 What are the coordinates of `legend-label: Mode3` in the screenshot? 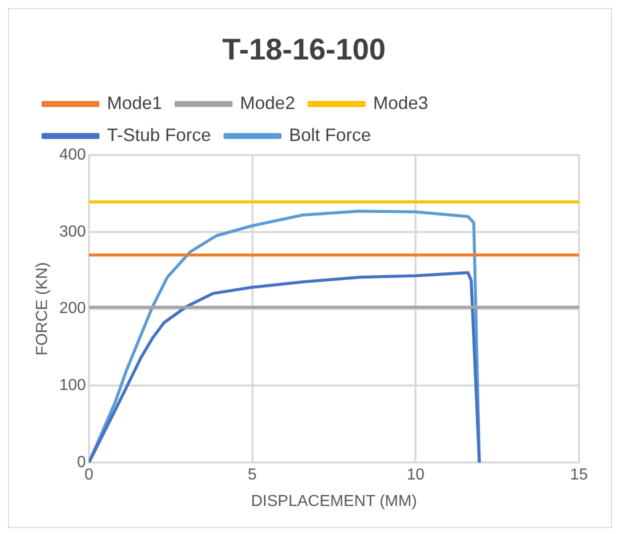 It's located at (400, 102).